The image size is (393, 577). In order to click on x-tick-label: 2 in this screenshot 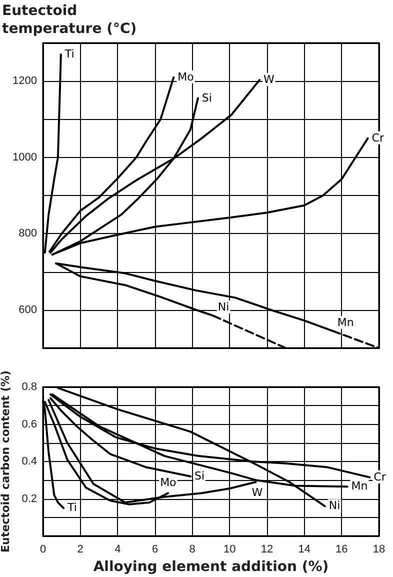, I will do `click(80, 550)`.